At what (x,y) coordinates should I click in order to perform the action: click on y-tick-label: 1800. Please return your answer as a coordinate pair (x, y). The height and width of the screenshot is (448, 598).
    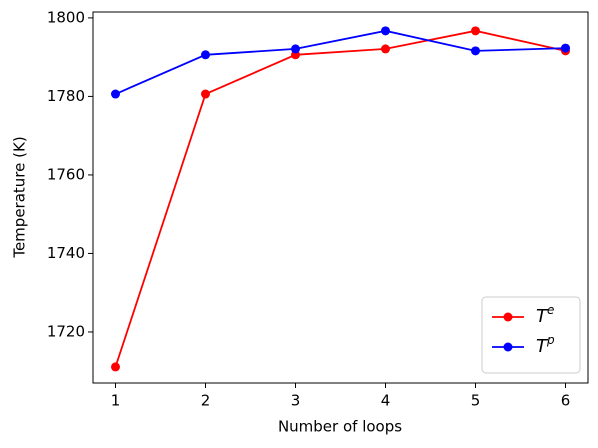
    Looking at the image, I should click on (66, 17).